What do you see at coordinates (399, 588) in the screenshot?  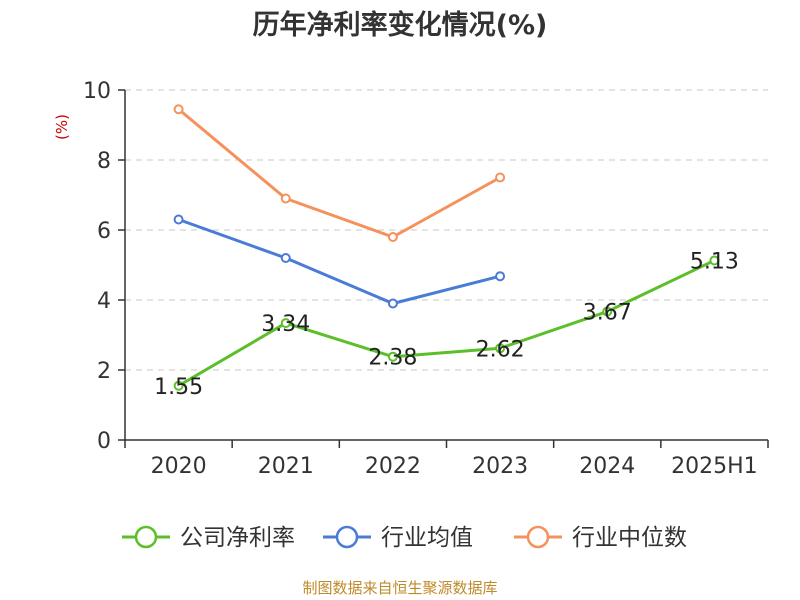 I see `source-note: 制图数据来自恒生聚源数据库` at bounding box center [399, 588].